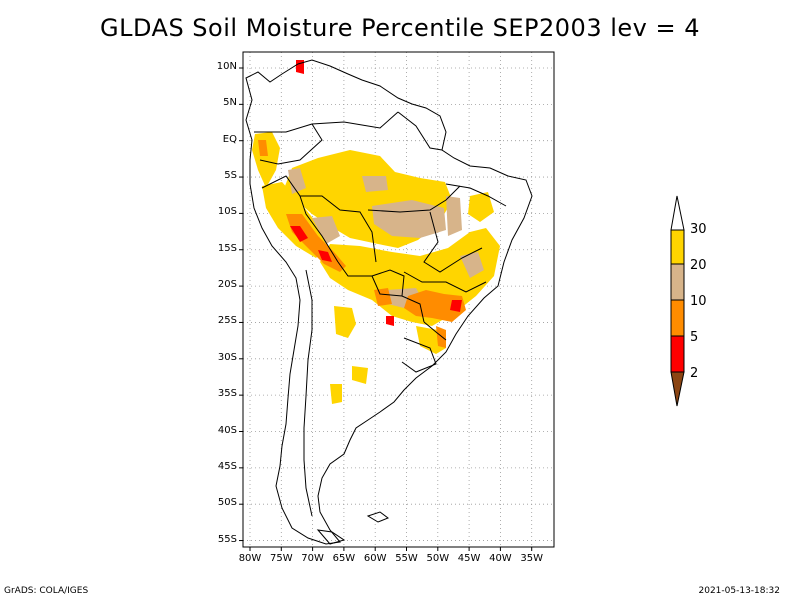 This screenshot has height=604, width=800. I want to click on lat-label: 5S, so click(230, 176).